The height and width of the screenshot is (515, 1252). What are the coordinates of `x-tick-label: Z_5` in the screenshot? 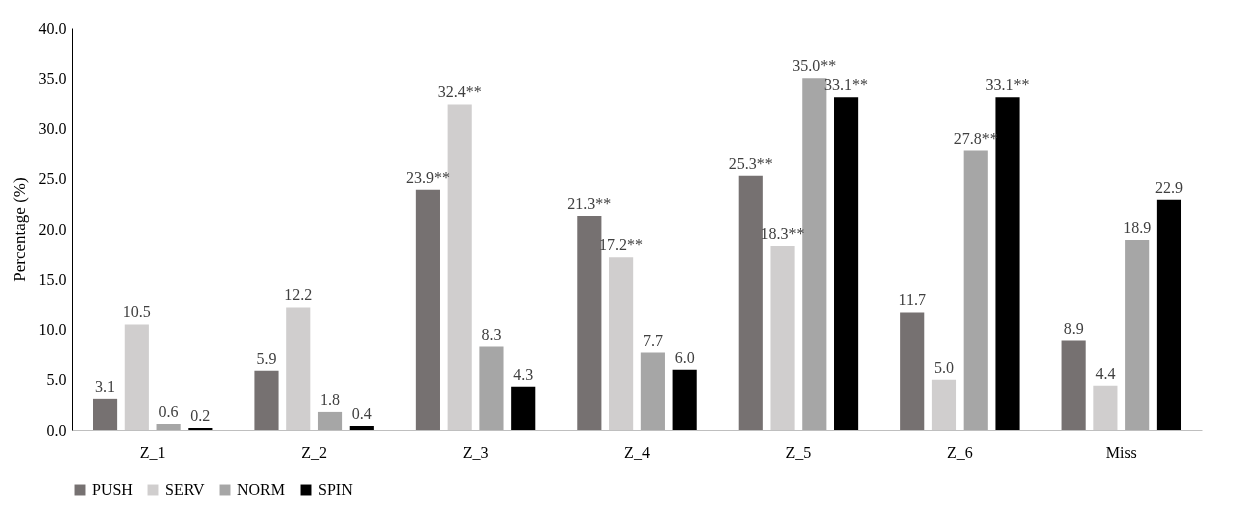 It's located at (798, 452).